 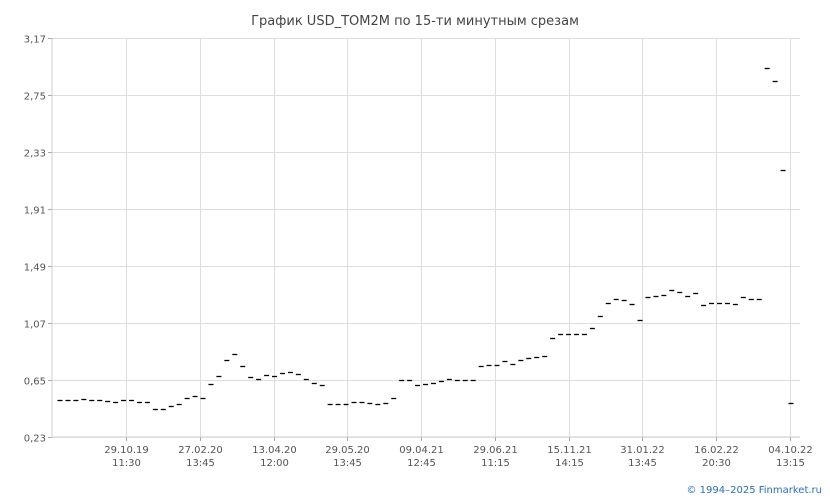 What do you see at coordinates (754, 490) in the screenshot?
I see `copyright-text: © 1994–2025 Finmarket.ru` at bounding box center [754, 490].